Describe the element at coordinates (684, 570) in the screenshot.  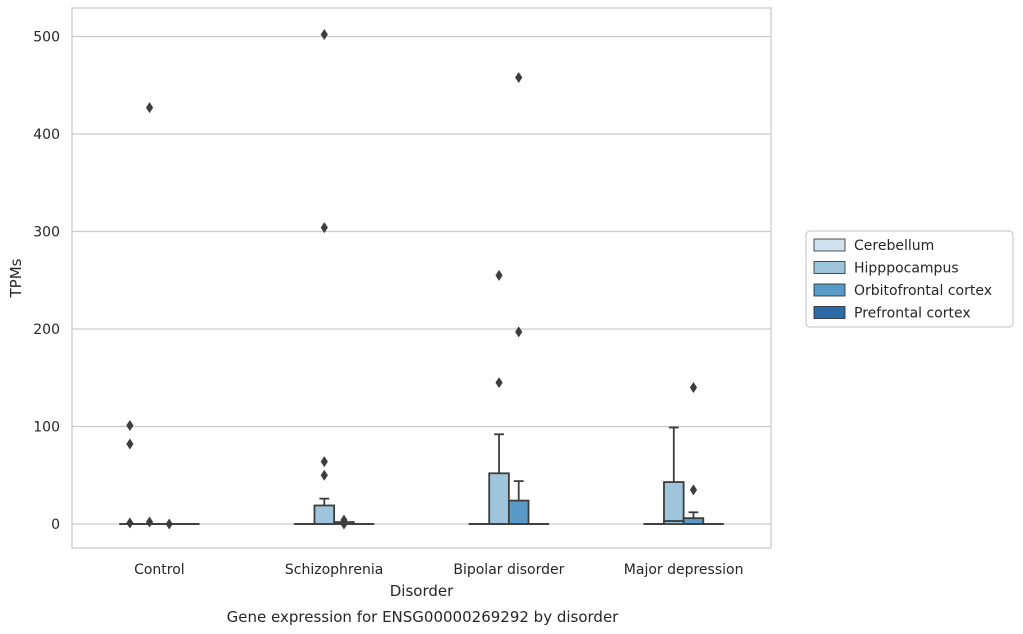
I see `x-tick-label: Major depression` at that location.